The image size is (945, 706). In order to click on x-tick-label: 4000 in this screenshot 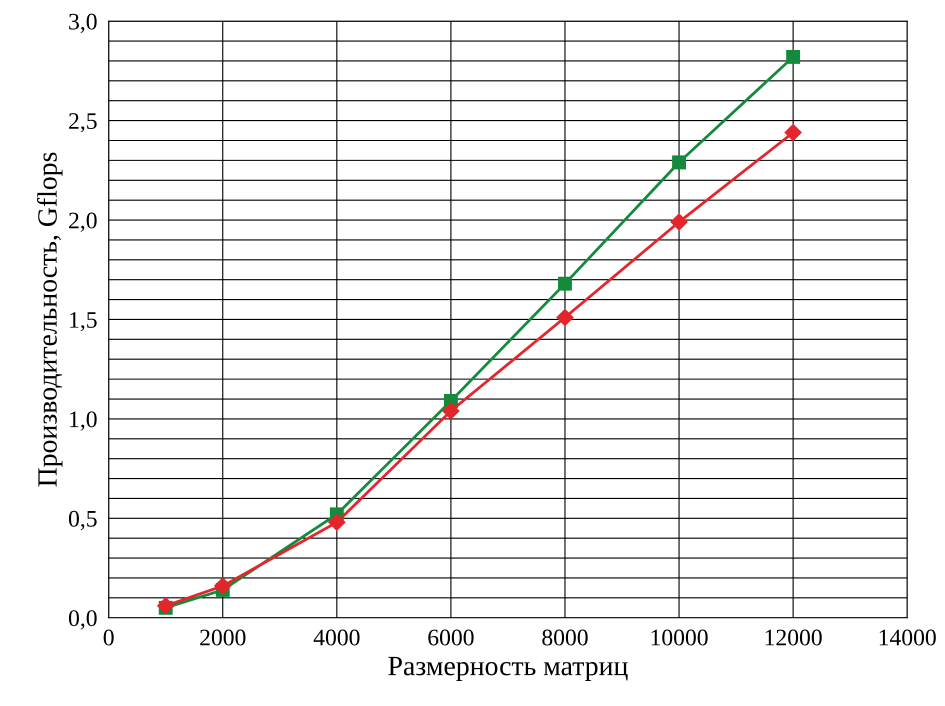, I will do `click(337, 638)`.